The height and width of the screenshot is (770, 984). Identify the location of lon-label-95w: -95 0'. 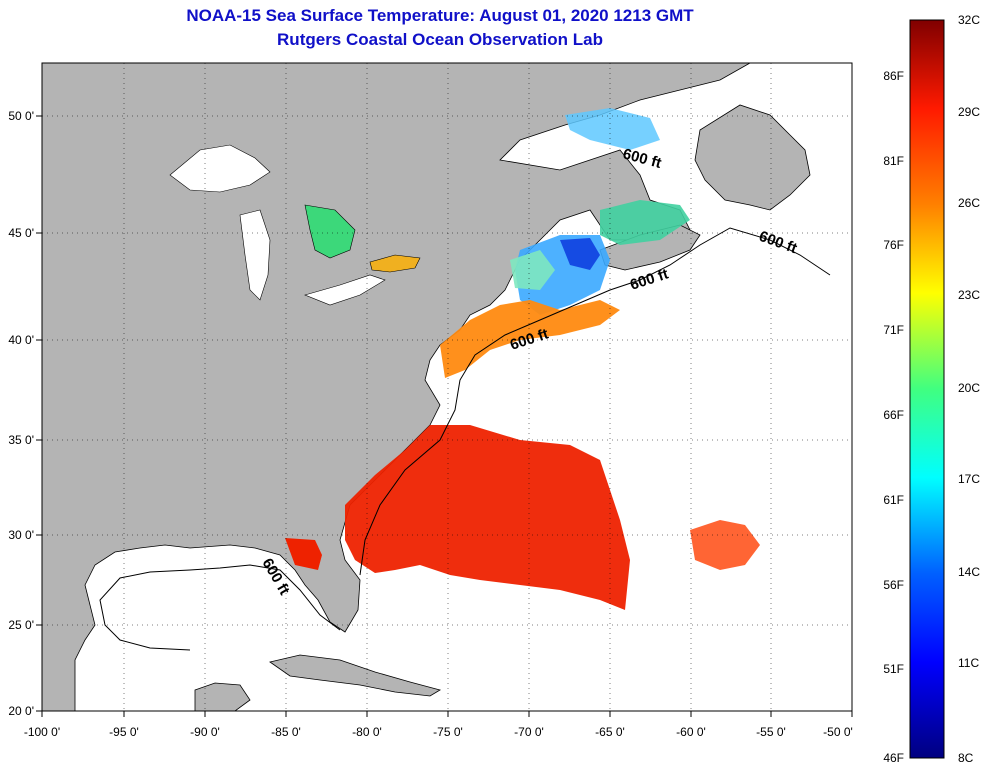
(124, 732).